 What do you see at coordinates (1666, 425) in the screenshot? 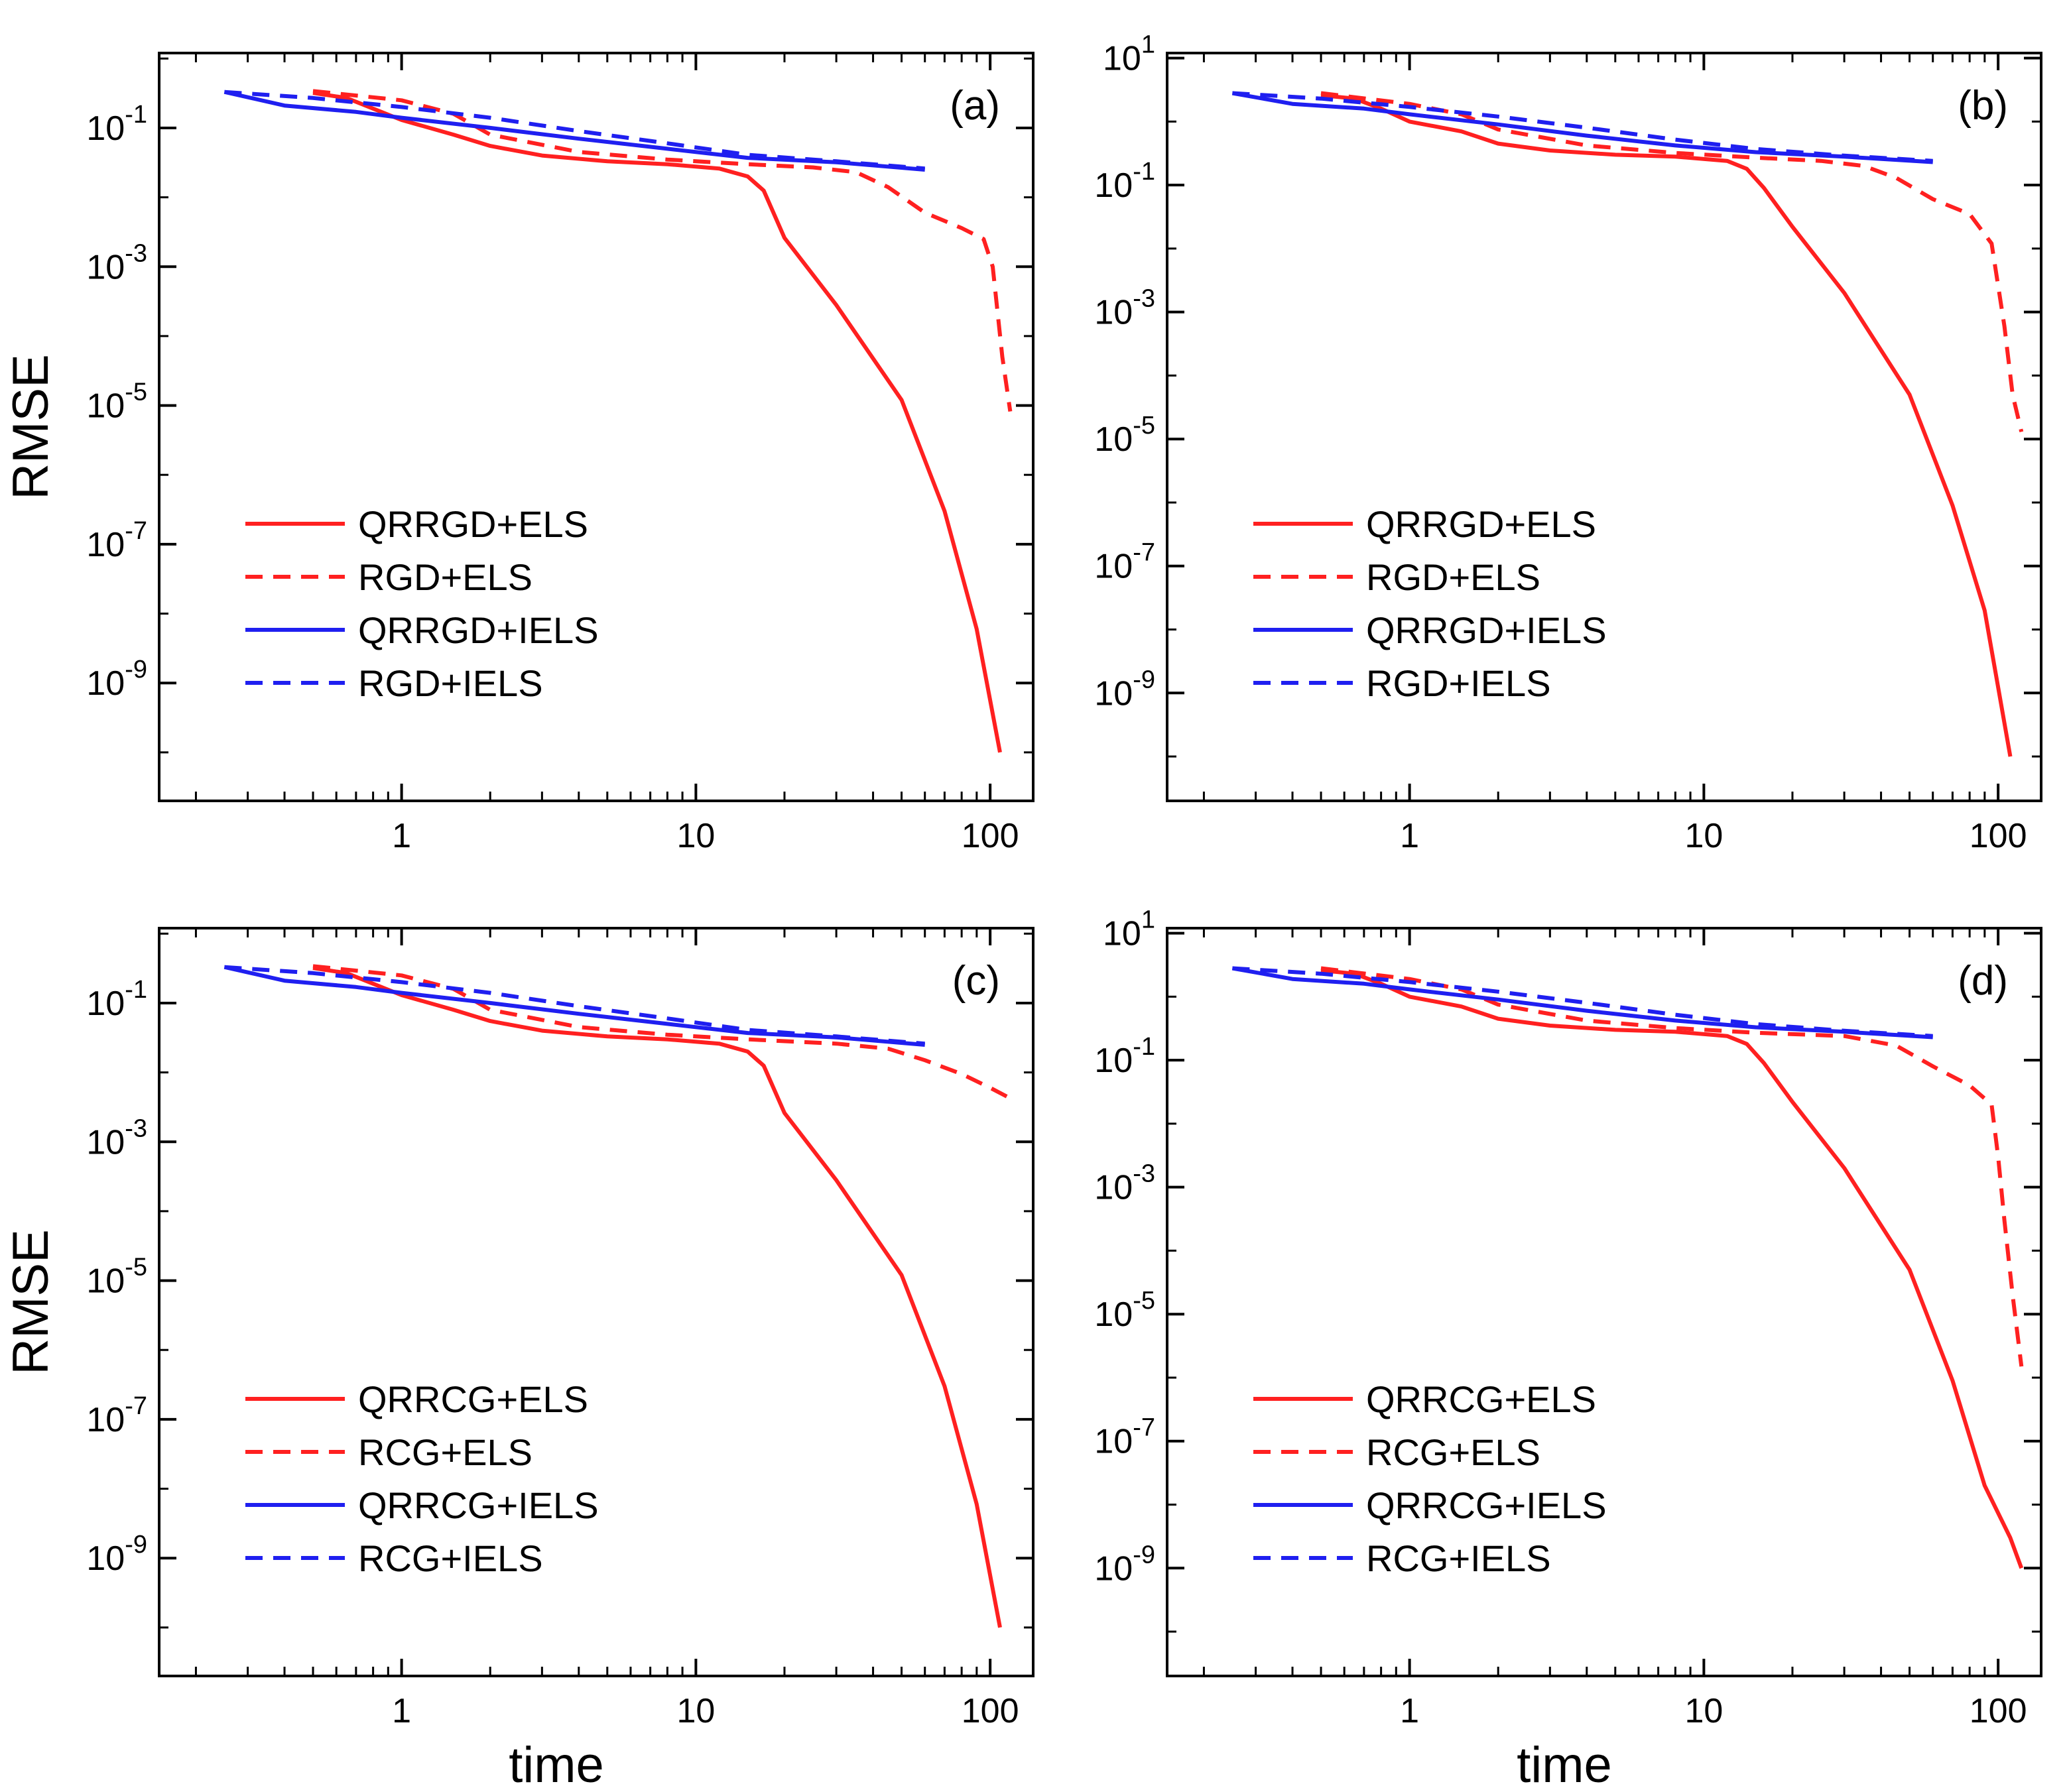
I see `series-line-qrrgd-els` at bounding box center [1666, 425].